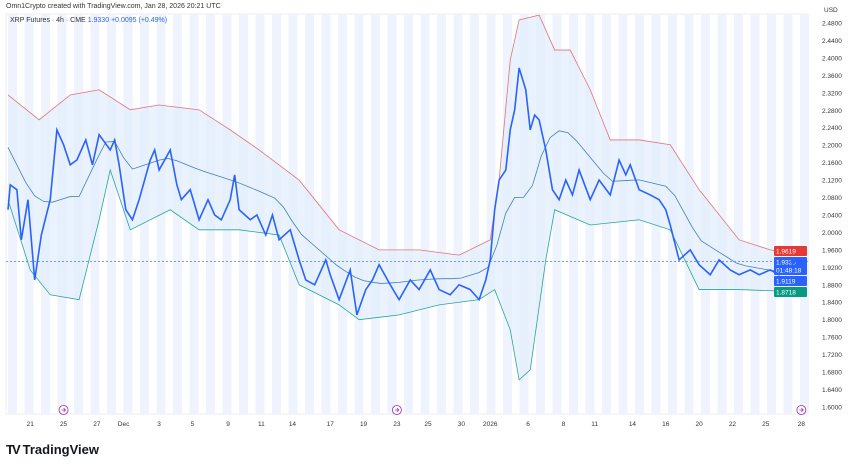 The image size is (860, 464). What do you see at coordinates (802, 424) in the screenshot?
I see `x-tick-label: 28` at bounding box center [802, 424].